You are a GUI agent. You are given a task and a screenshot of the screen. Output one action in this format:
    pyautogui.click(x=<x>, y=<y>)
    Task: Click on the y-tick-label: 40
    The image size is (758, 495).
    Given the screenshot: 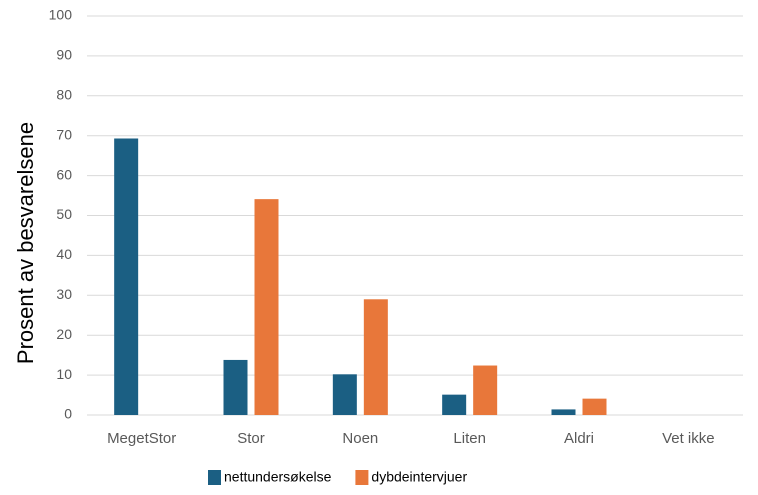 What is the action you would take?
    pyautogui.click(x=64, y=254)
    